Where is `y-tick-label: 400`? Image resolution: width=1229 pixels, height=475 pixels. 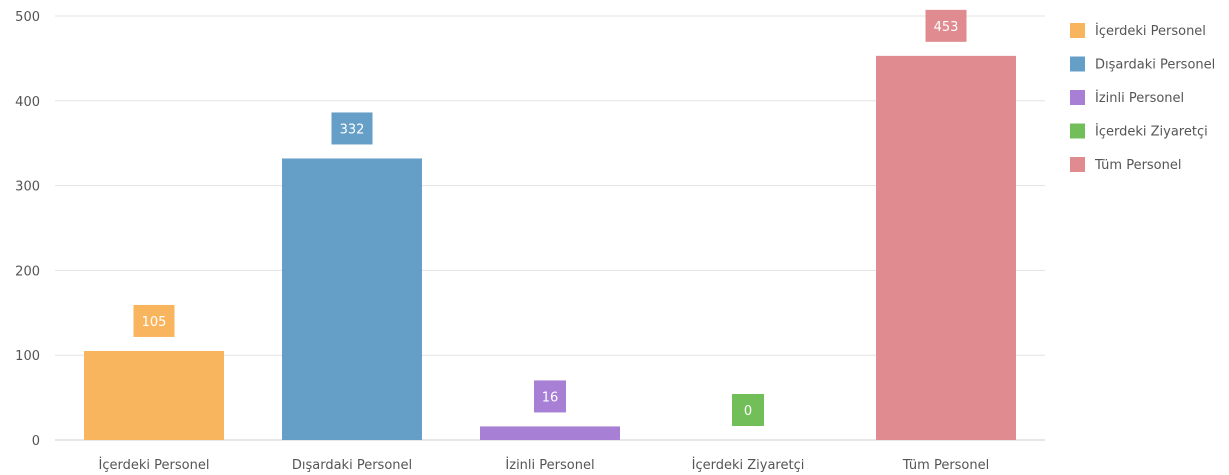 y-tick-label: 400 is located at coordinates (27, 102).